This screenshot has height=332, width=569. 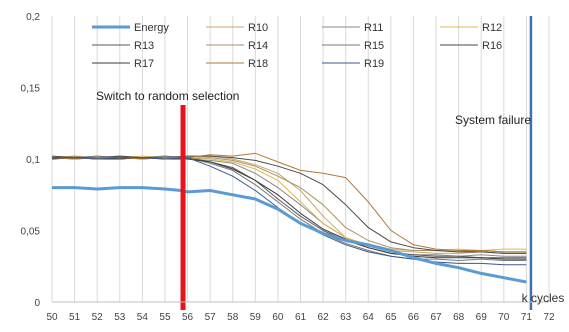 I want to click on legend-label: R16, so click(x=492, y=46).